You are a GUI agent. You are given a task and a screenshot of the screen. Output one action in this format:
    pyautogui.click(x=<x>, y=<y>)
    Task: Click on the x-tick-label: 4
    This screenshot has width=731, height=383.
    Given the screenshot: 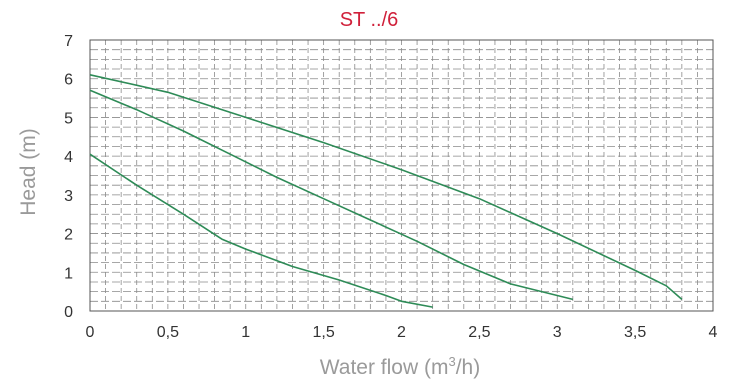 What is the action you would take?
    pyautogui.click(x=713, y=332)
    